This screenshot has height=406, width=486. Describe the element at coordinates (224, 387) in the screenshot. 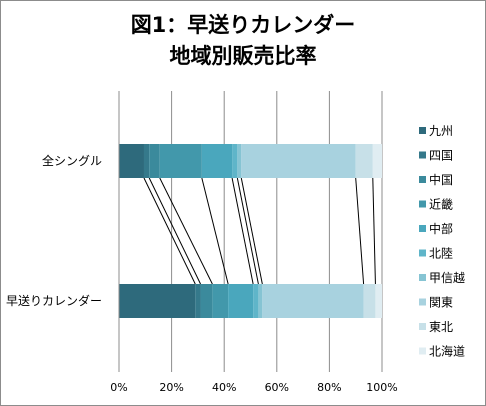

I see `x-tick-label: 40%` at that location.